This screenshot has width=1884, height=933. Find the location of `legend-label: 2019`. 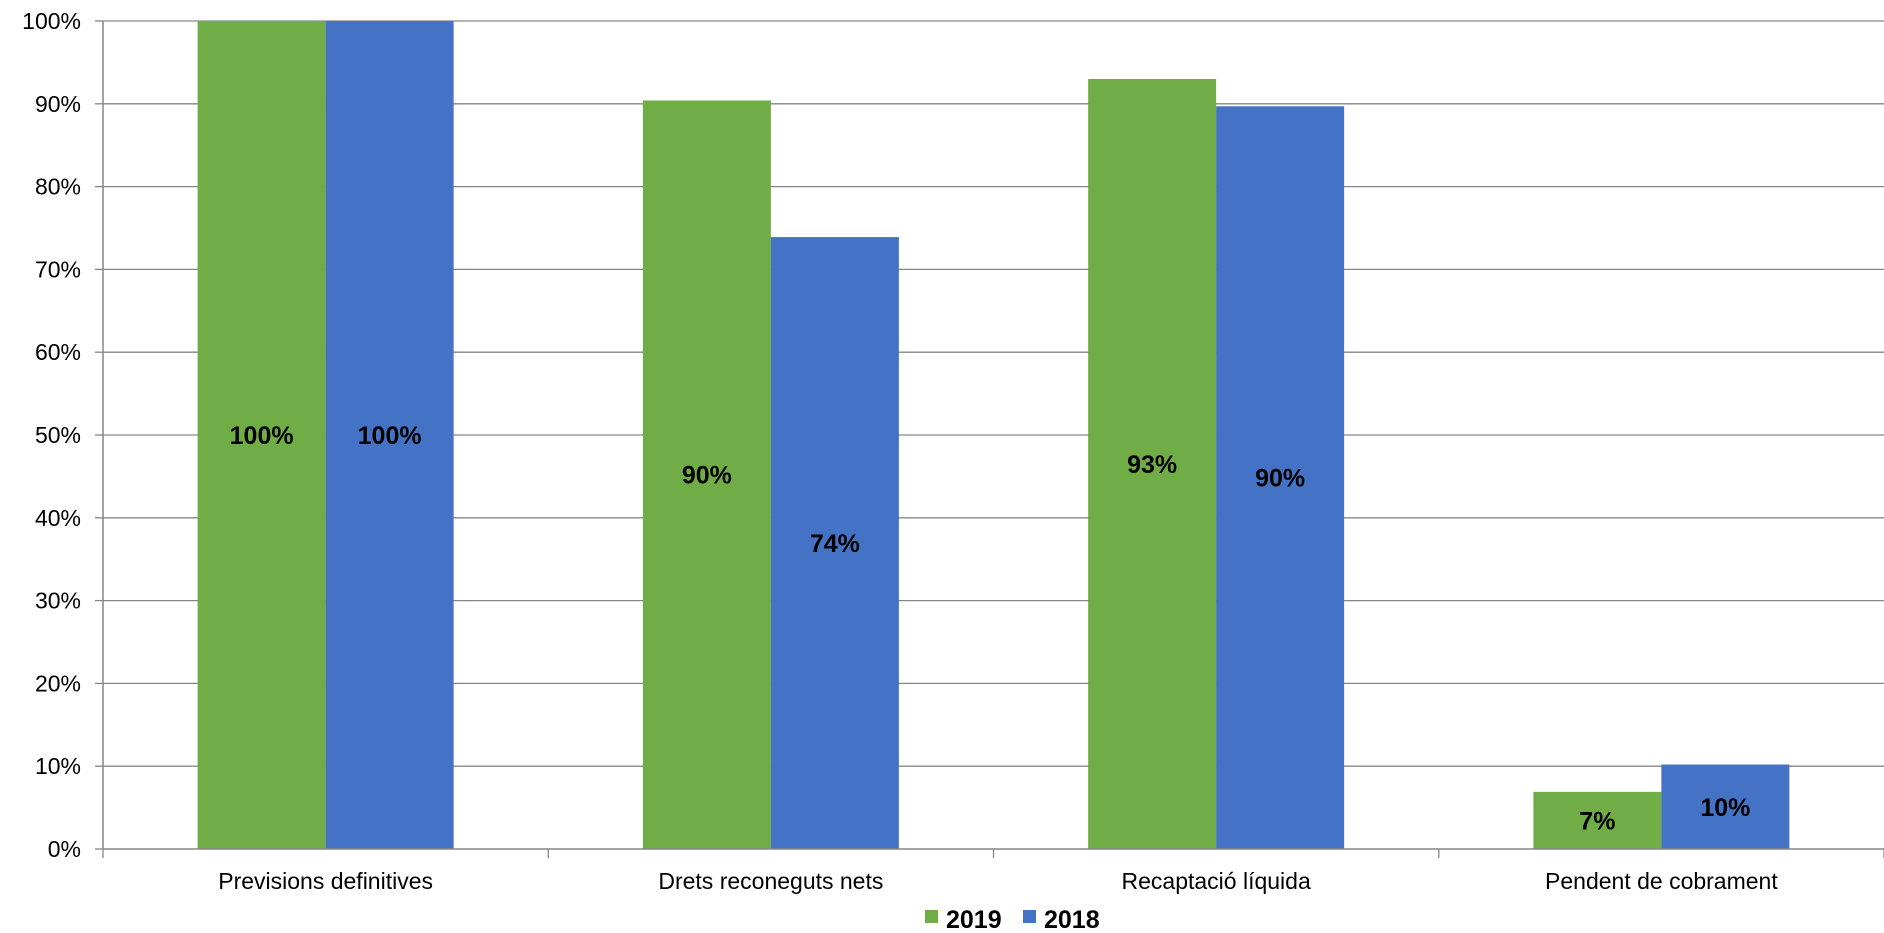

legend-label: 2019 is located at coordinates (974, 919).